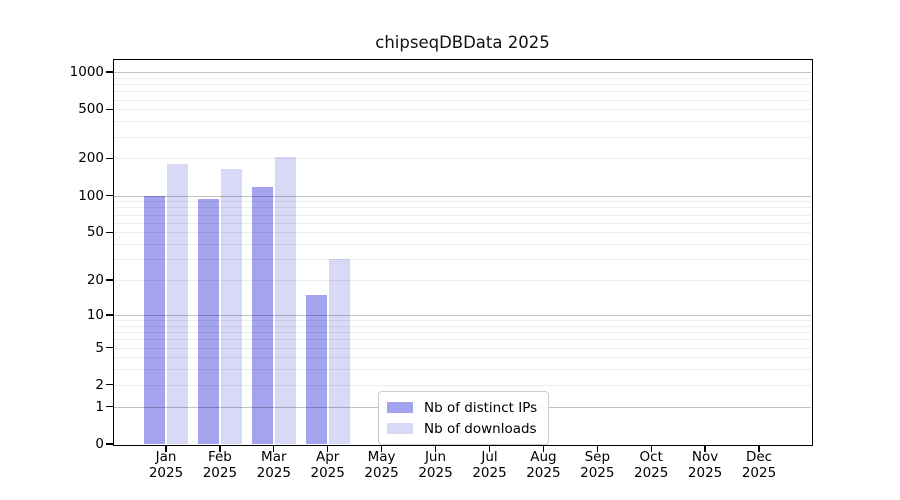  What do you see at coordinates (99, 384) in the screenshot?
I see `y-tick-label-2: 2` at bounding box center [99, 384].